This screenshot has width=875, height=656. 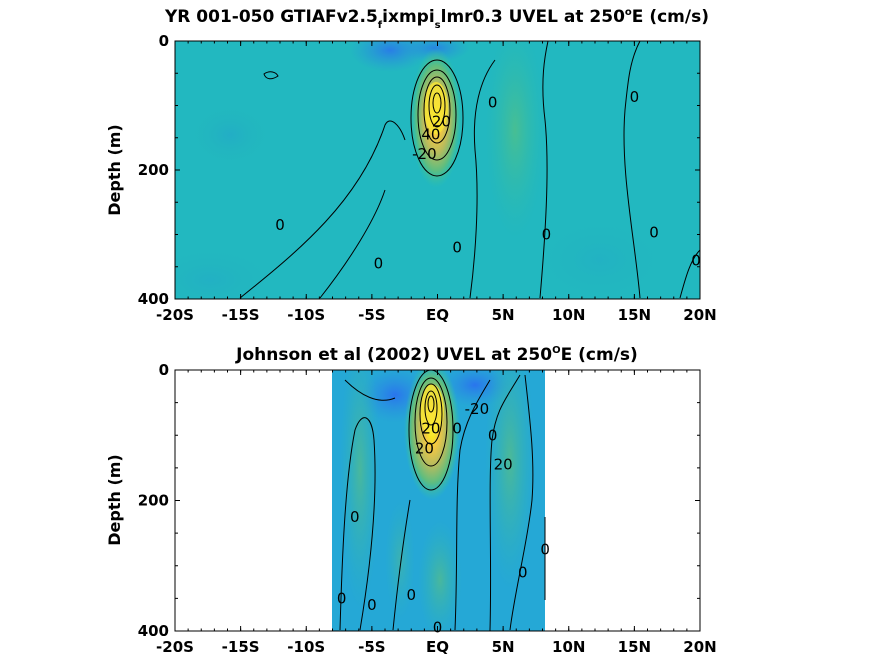 What do you see at coordinates (114, 500) in the screenshot?
I see `y-axis-label-bottom: Depth (m)` at bounding box center [114, 500].